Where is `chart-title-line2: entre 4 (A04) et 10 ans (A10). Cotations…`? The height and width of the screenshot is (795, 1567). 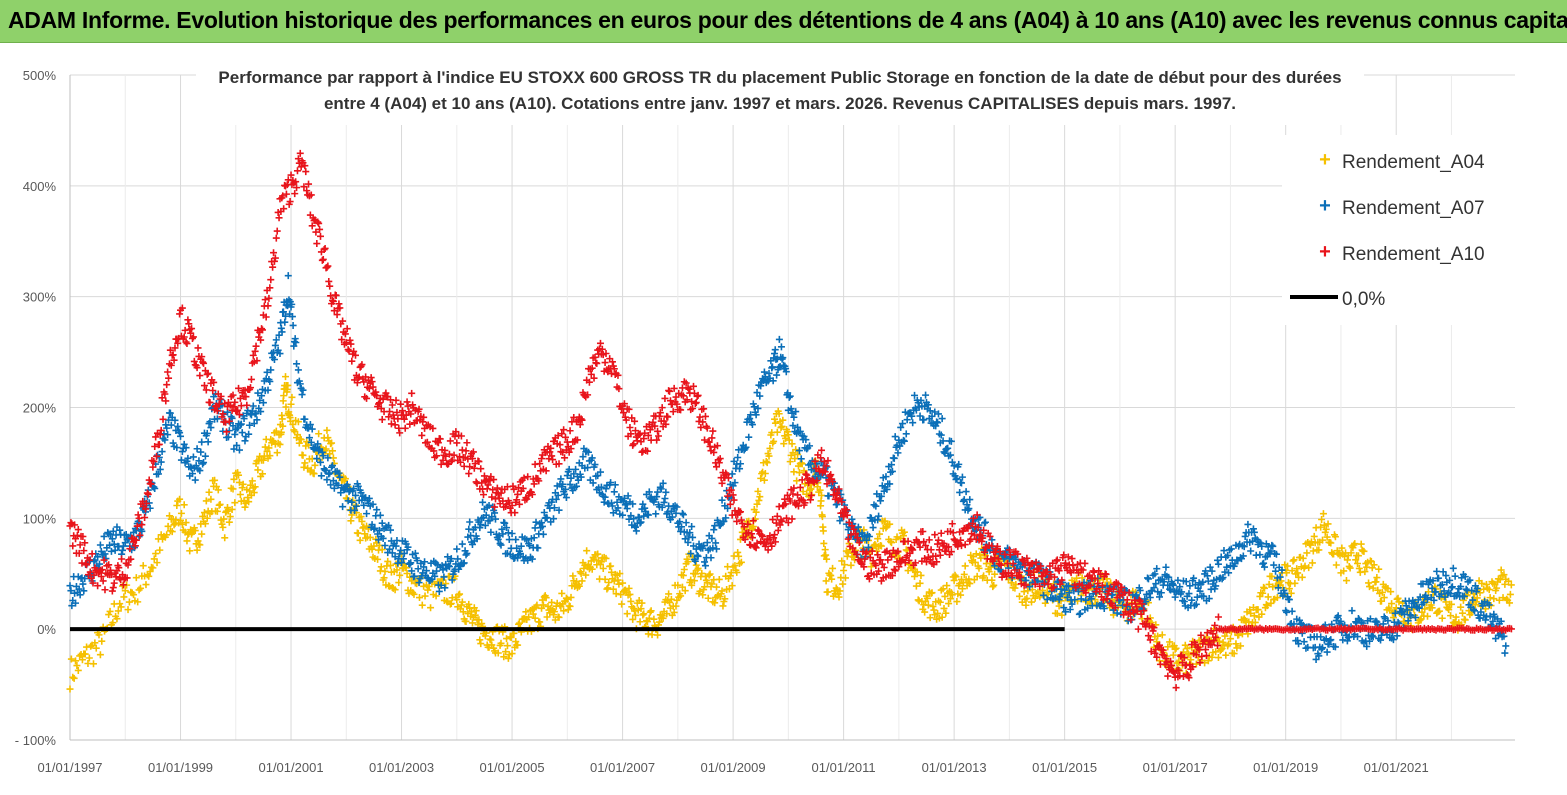 chart-title-line2: entre 4 (A04) et 10 ans (A10). Cotations… is located at coordinates (780, 103).